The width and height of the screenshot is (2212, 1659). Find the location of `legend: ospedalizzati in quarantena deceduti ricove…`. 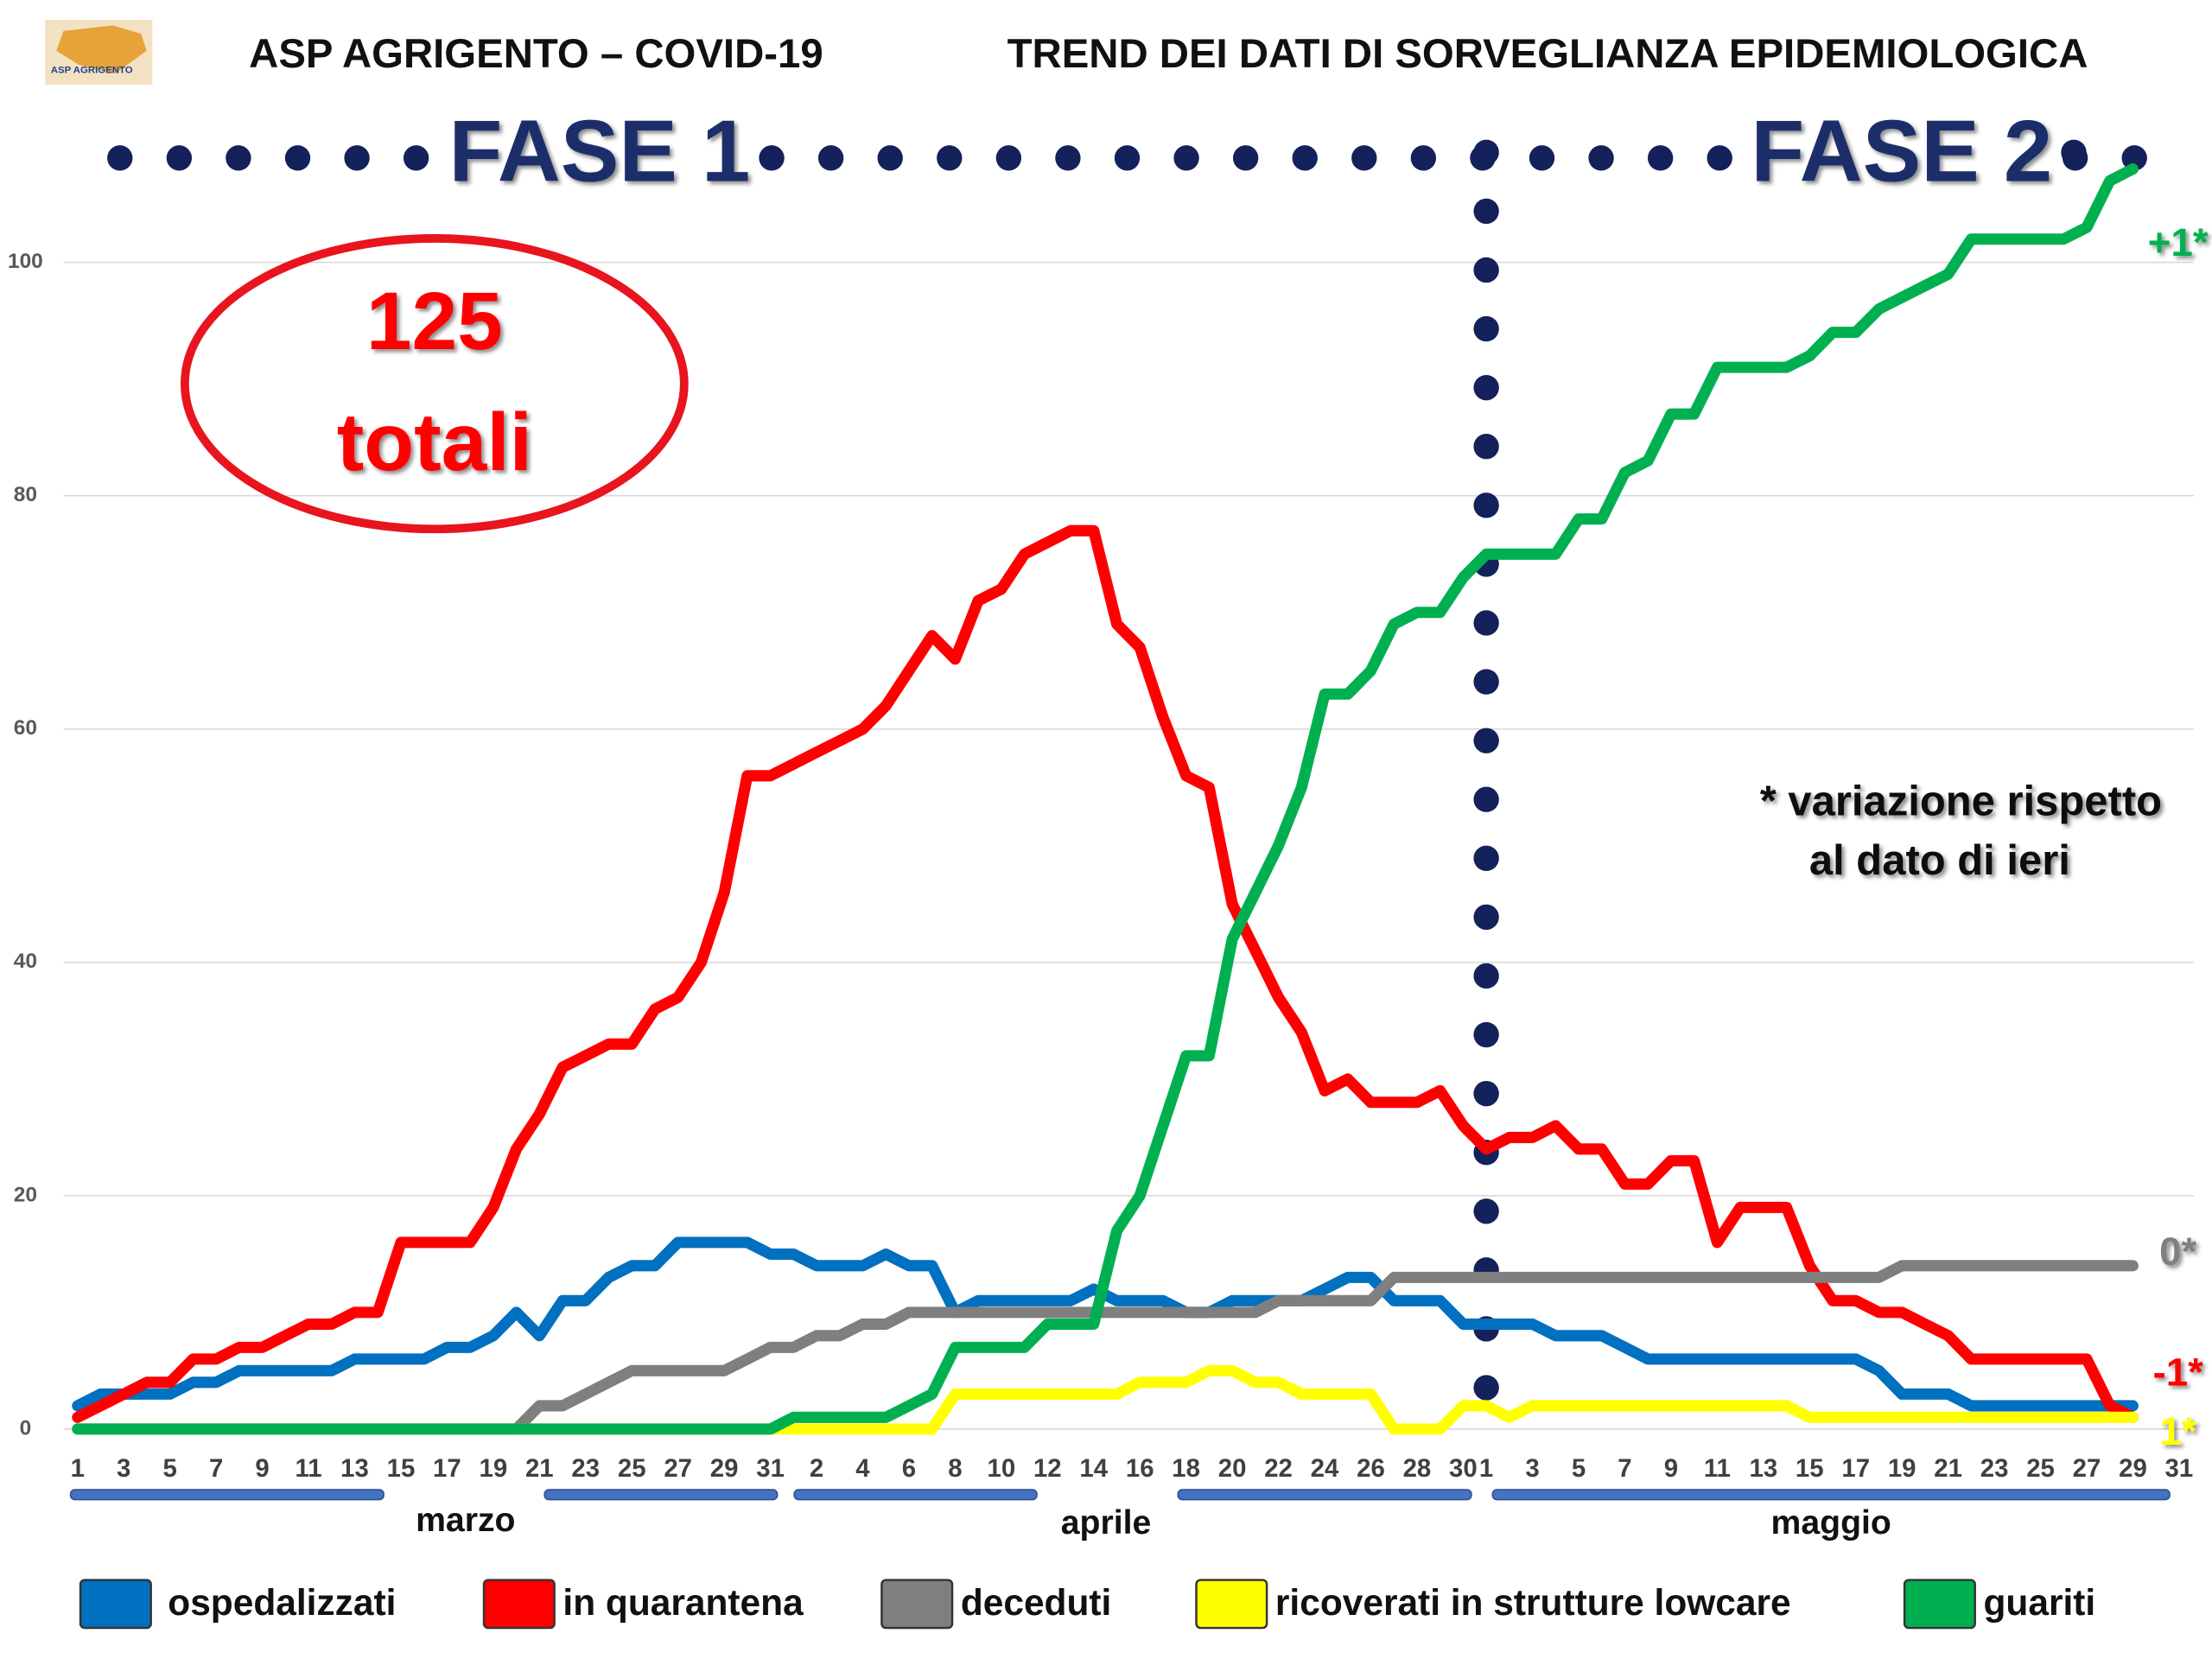

legend: ospedalizzati in quarantena deceduti ricove… is located at coordinates (1087, 1604).